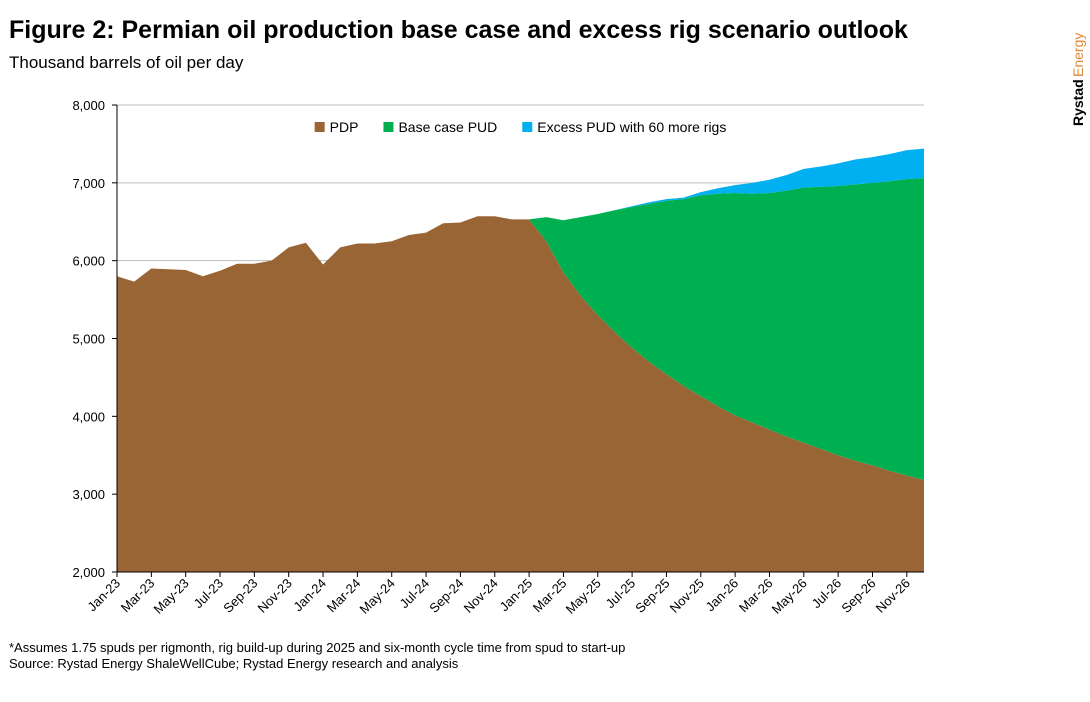 The image size is (1090, 702). I want to click on x-tick-label: Jan-23, so click(103, 595).